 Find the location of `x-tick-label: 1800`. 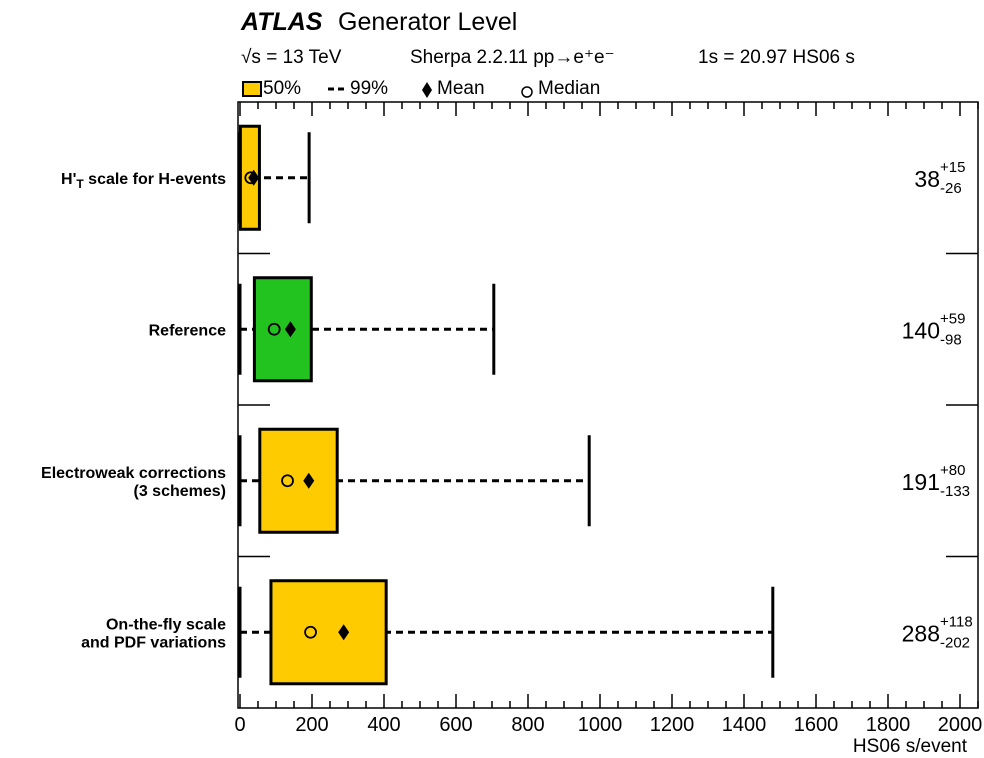

x-tick-label: 1800 is located at coordinates (888, 725).